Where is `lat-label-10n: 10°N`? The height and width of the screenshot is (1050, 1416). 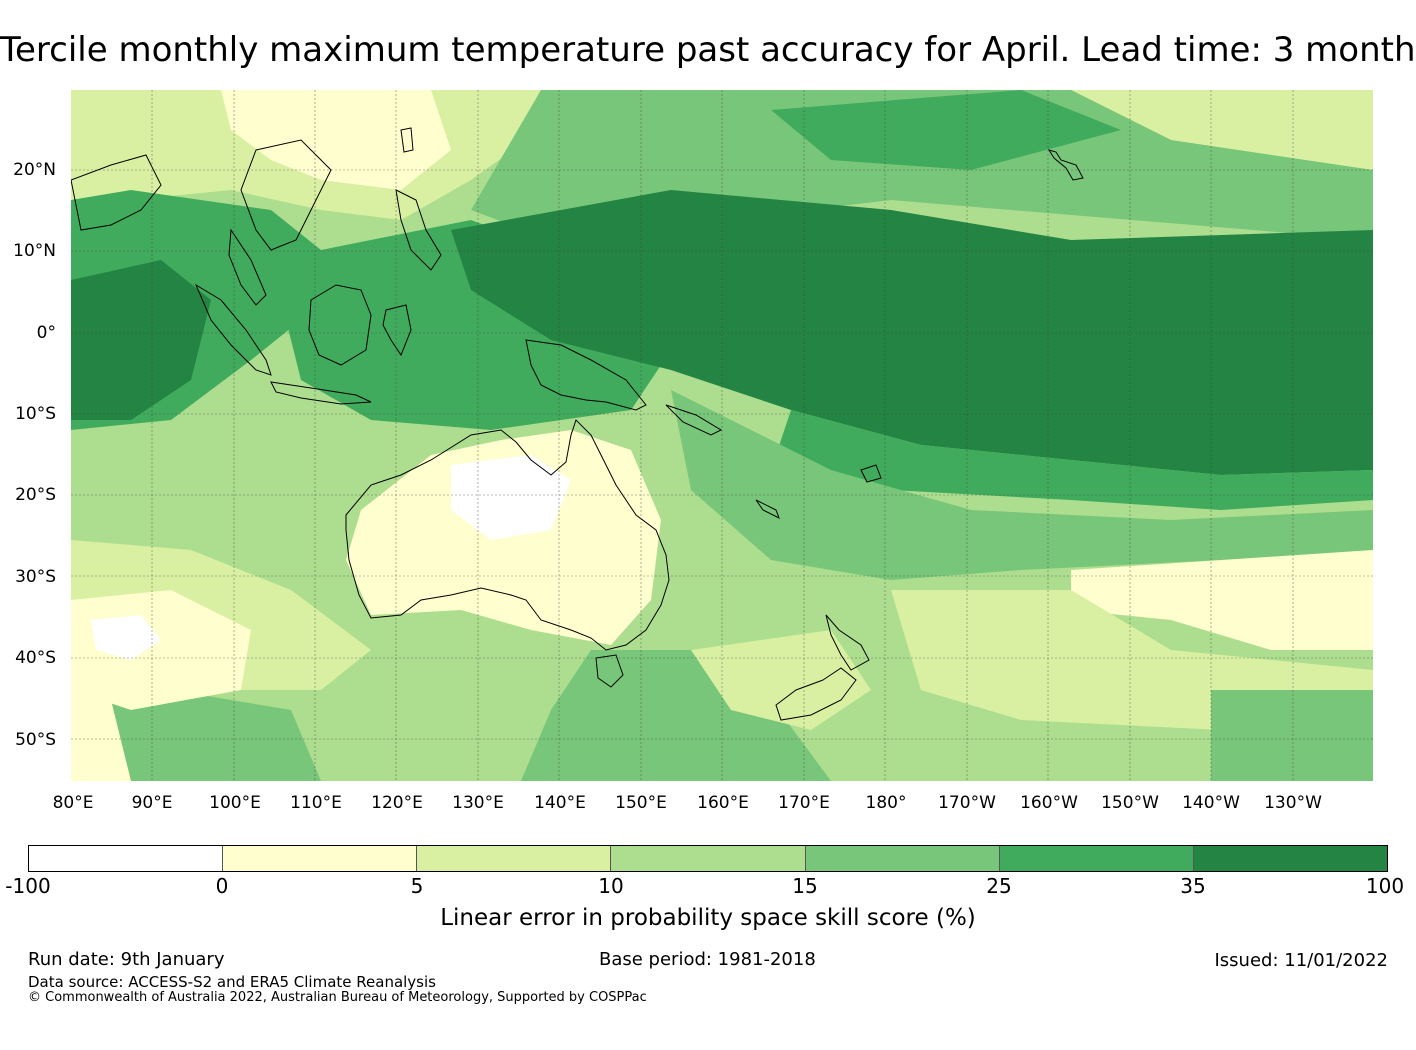 lat-label-10n: 10°N is located at coordinates (34, 251).